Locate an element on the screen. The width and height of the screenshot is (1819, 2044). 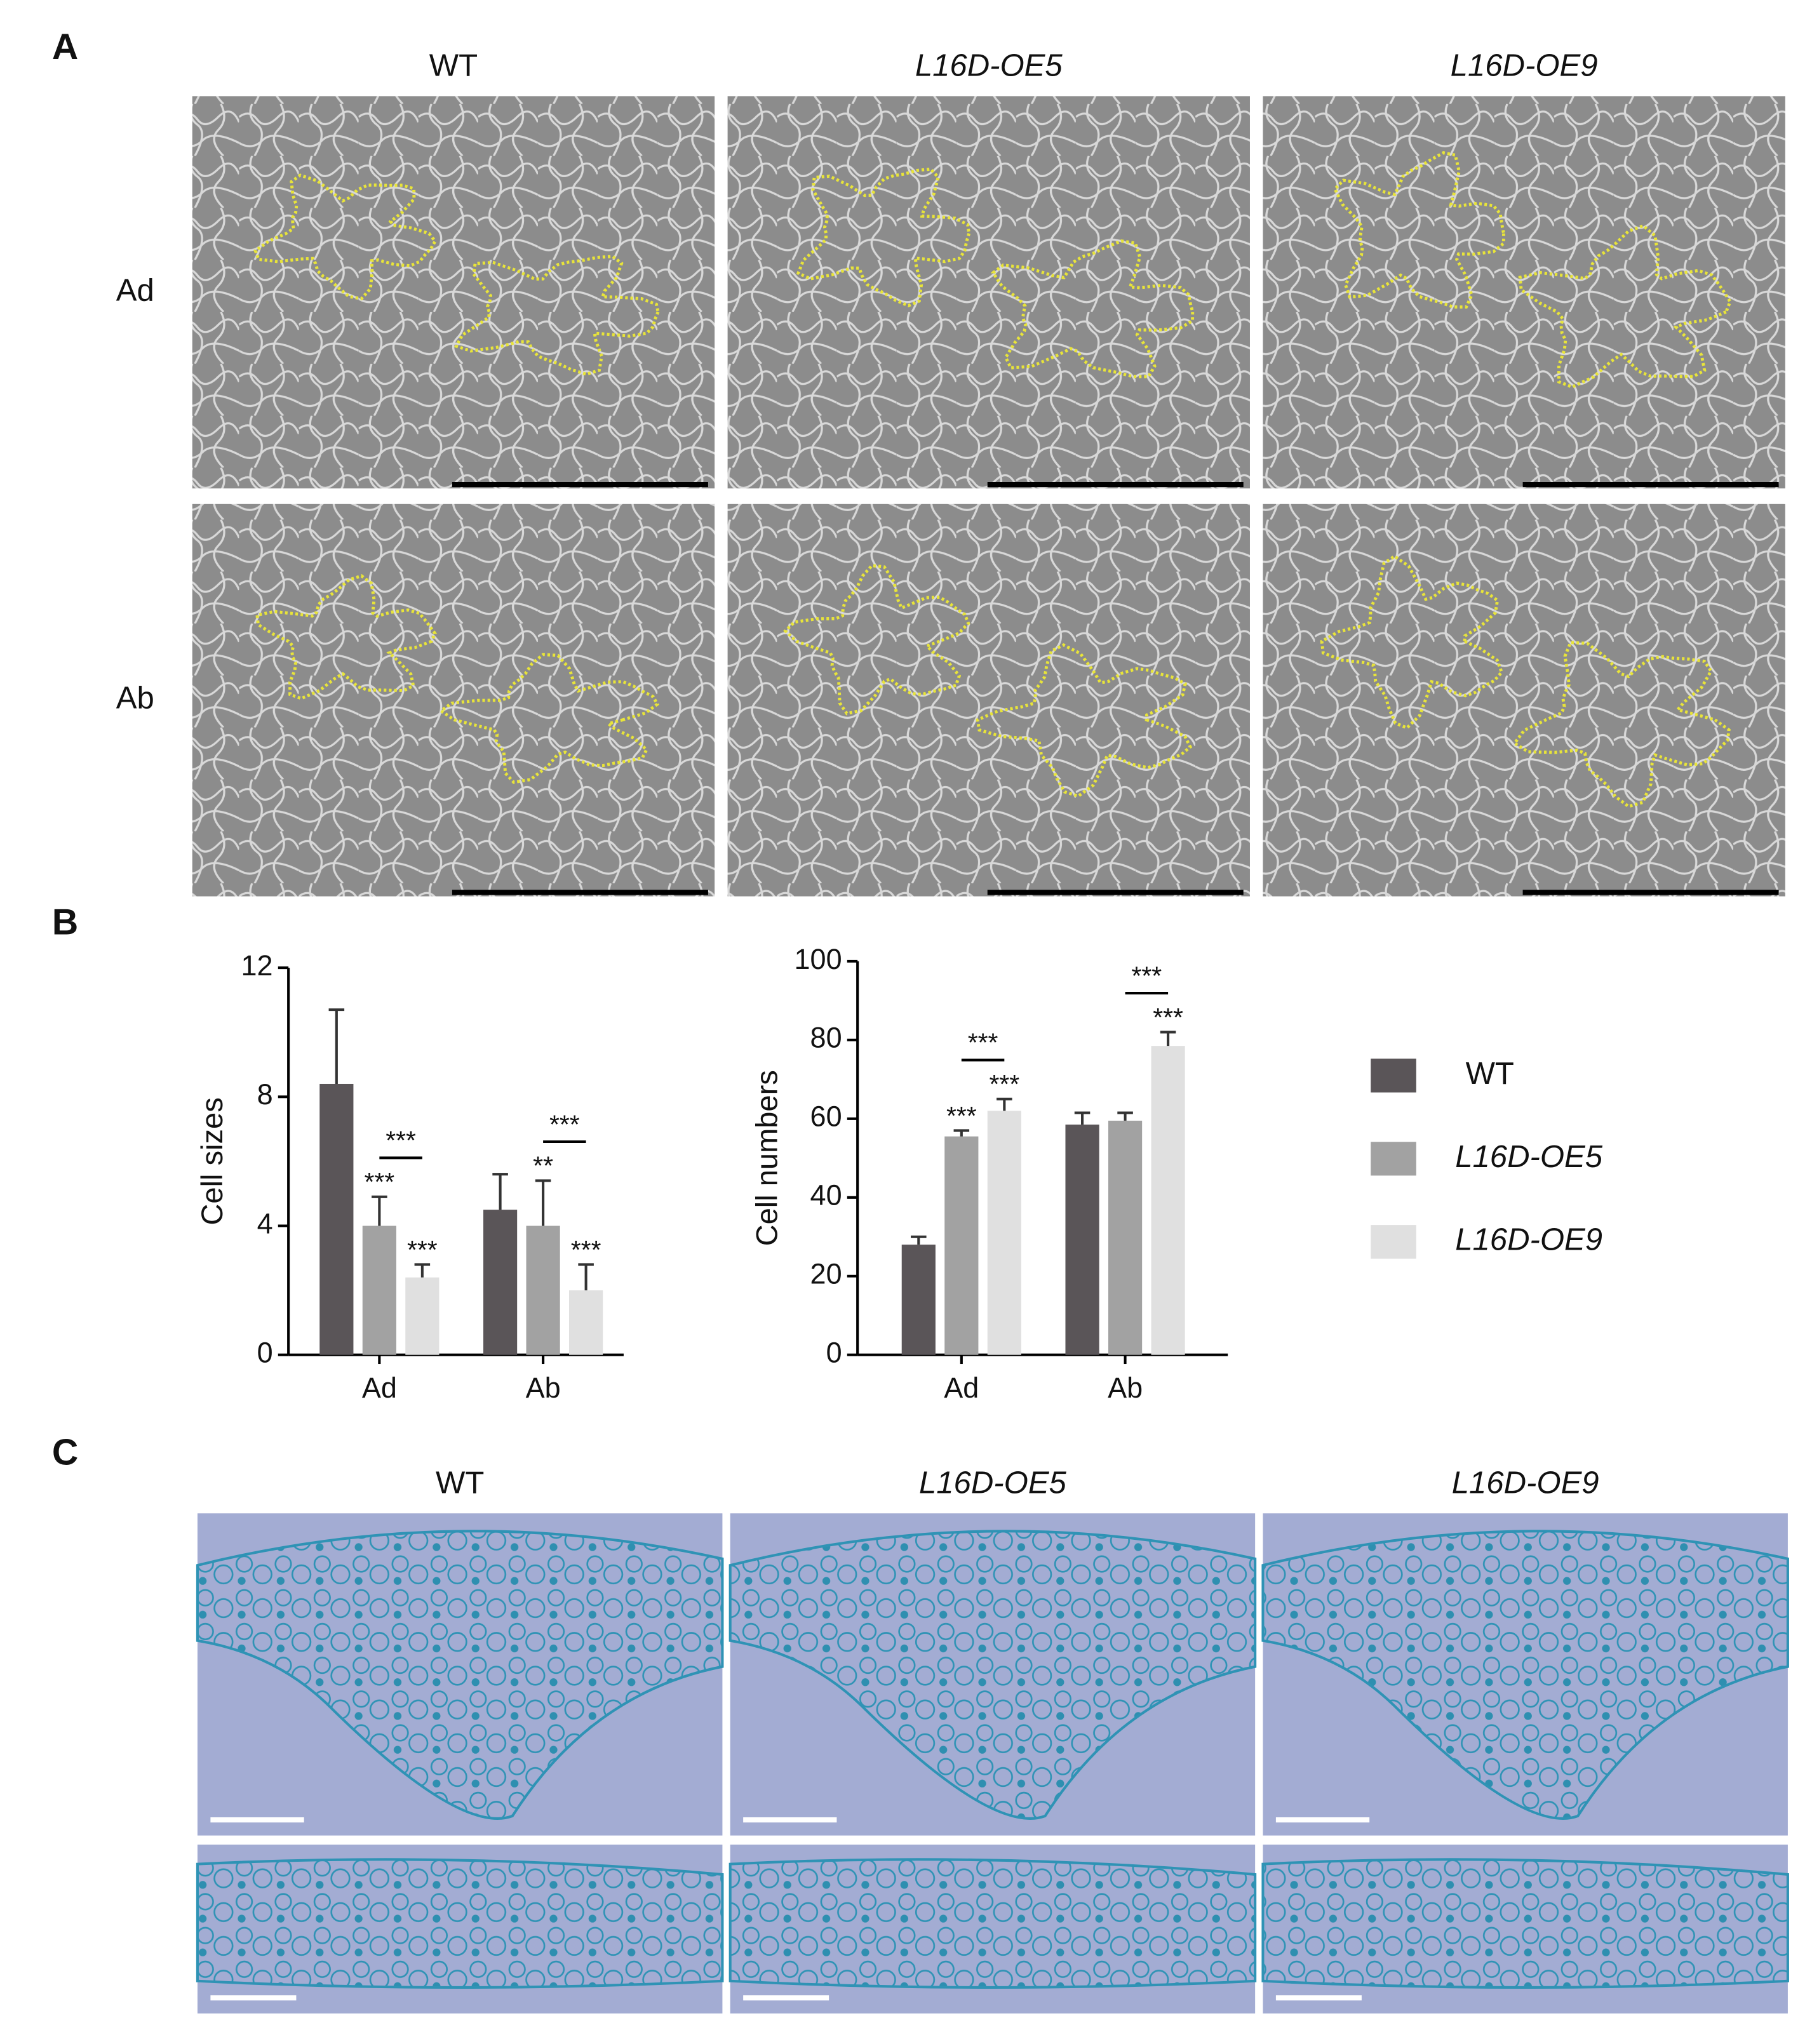
panel-label: A is located at coordinates (65, 47).